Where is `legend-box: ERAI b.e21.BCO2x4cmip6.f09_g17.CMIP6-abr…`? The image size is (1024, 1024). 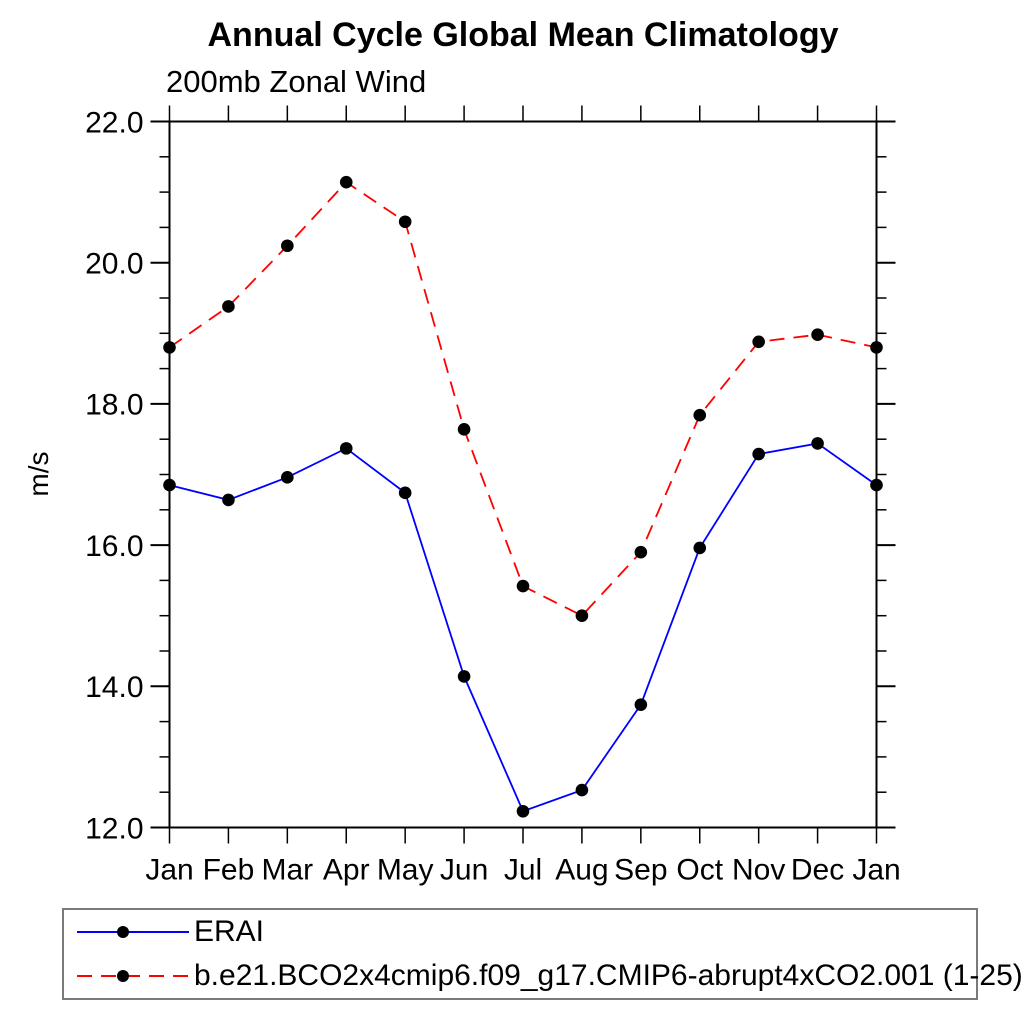 legend-box: ERAI b.e21.BCO2x4cmip6.f09_g17.CMIP6-abr… is located at coordinates (542, 954).